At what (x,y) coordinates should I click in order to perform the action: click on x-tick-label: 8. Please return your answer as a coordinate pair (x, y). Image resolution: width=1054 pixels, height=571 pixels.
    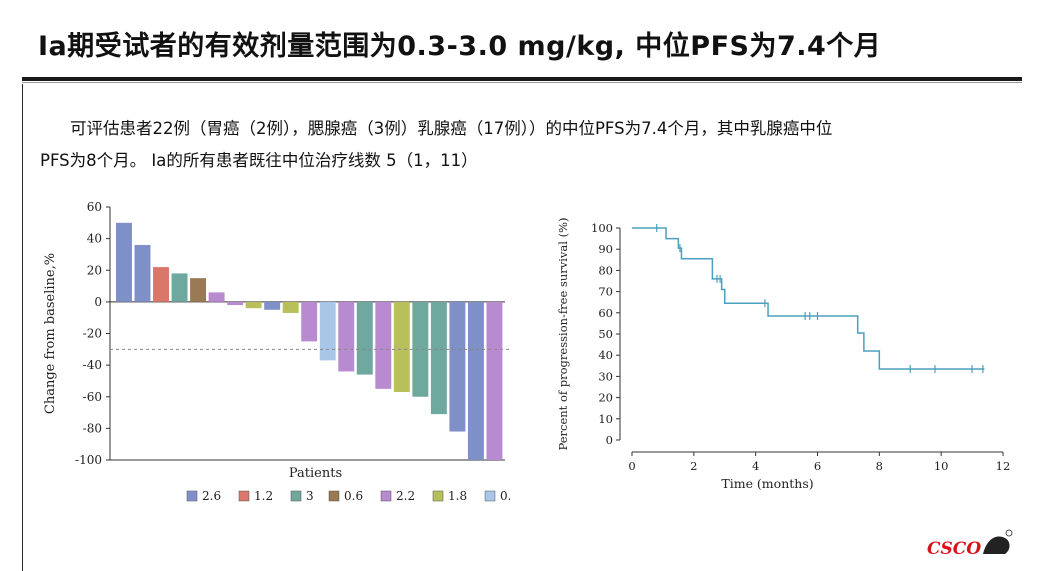
    Looking at the image, I should click on (879, 466).